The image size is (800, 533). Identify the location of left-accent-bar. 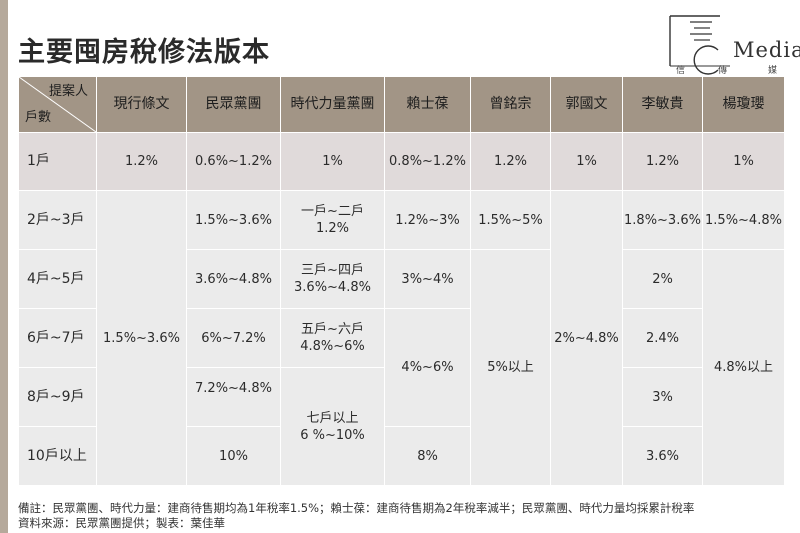
(4, 266).